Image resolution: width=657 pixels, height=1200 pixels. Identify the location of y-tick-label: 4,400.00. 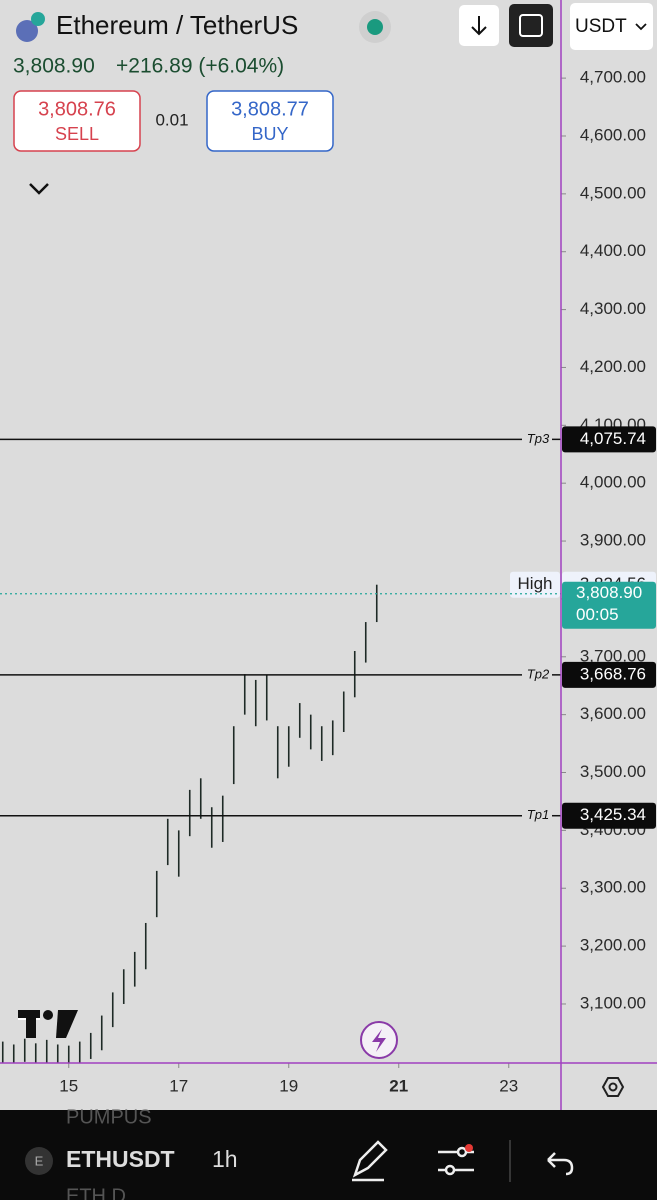
(613, 250).